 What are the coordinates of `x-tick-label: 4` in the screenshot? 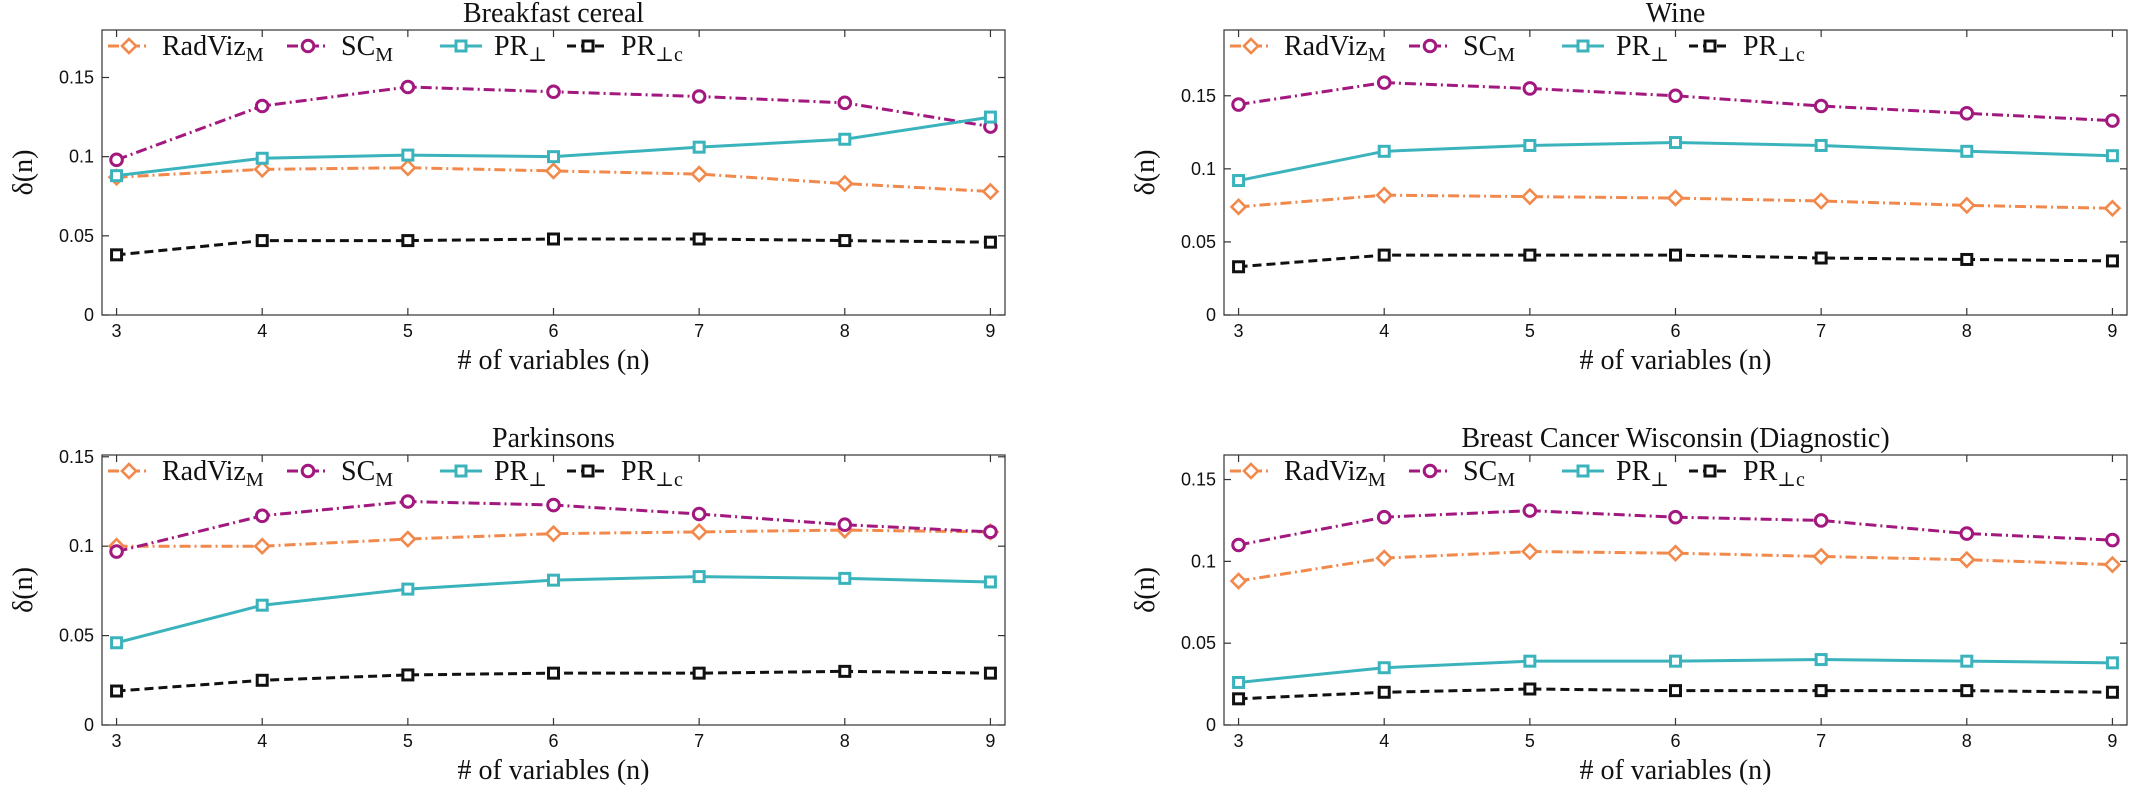 It's located at (262, 331).